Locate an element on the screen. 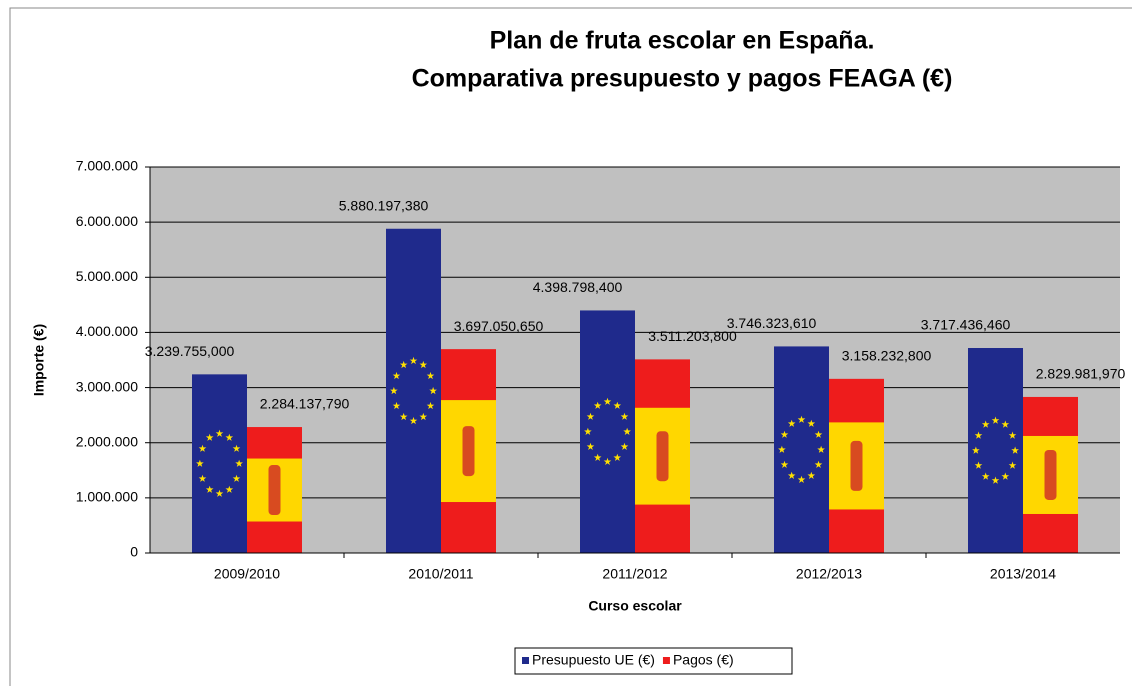 This screenshot has height=686, width=1132. y-tick-label: 3.000.000 is located at coordinates (107, 386).